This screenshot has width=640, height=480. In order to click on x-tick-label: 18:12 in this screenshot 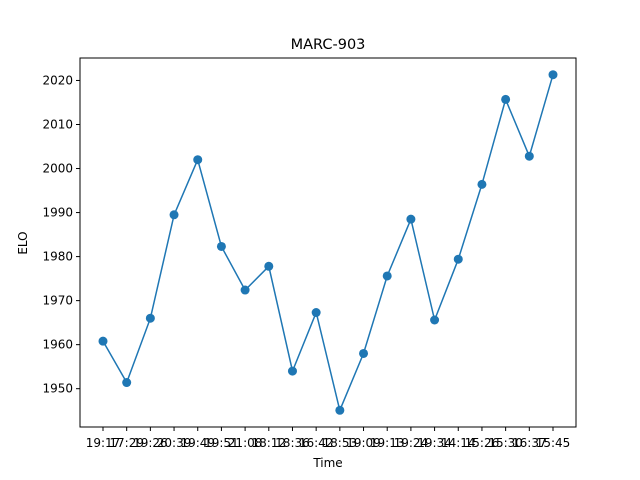, I will do `click(268, 443)`.